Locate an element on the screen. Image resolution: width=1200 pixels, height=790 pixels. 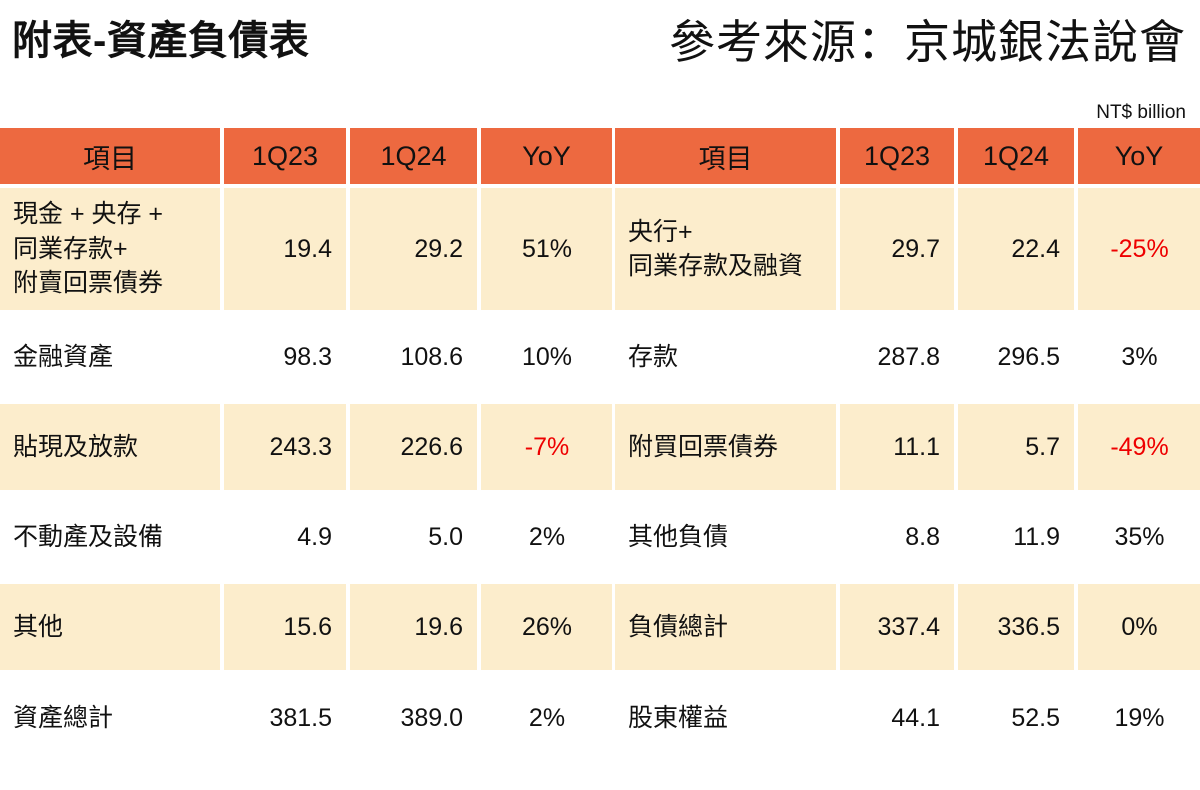
row-label: 貼現及放款 is located at coordinates (112, 447).